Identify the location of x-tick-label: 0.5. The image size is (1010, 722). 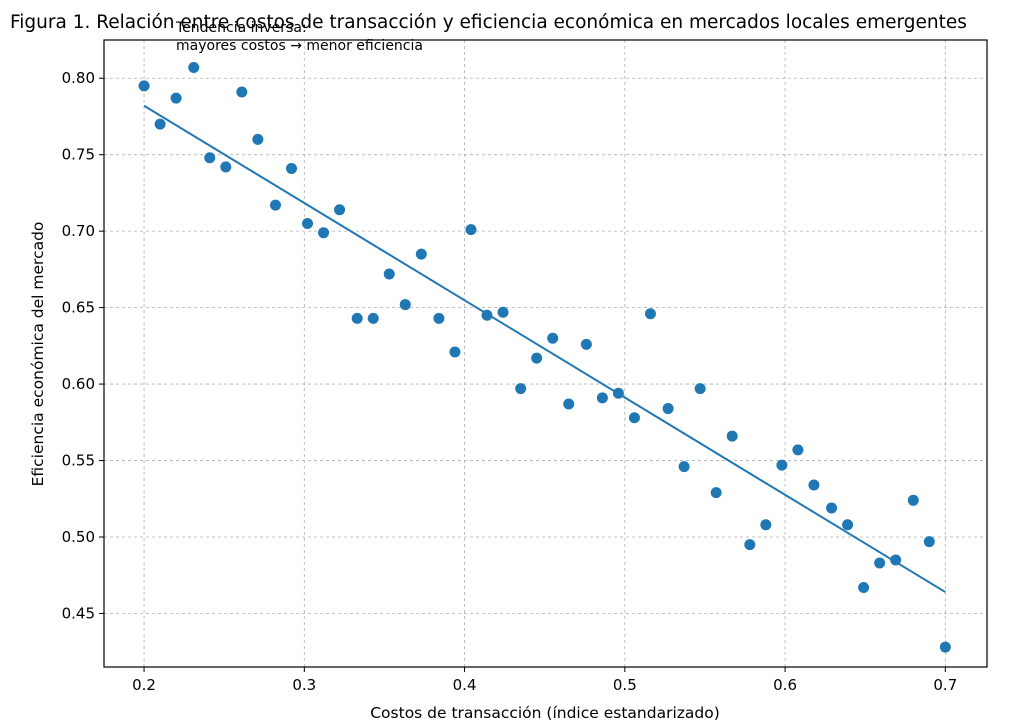
(625, 685).